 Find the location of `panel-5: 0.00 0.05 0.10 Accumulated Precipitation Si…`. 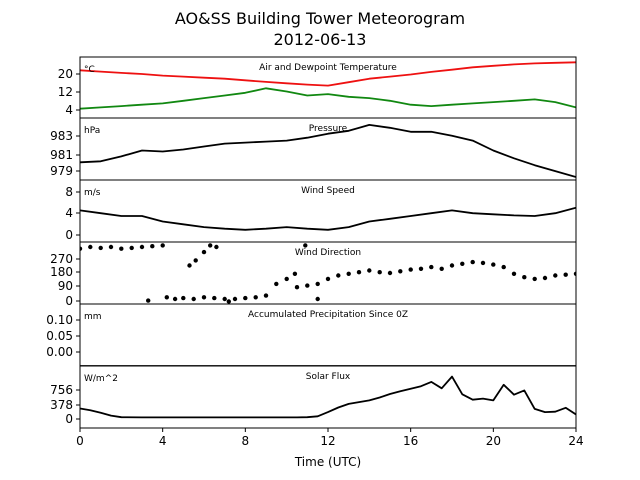

panel-5: 0.00 0.05 0.10 Accumulated Precipitation Si… is located at coordinates (311, 335).